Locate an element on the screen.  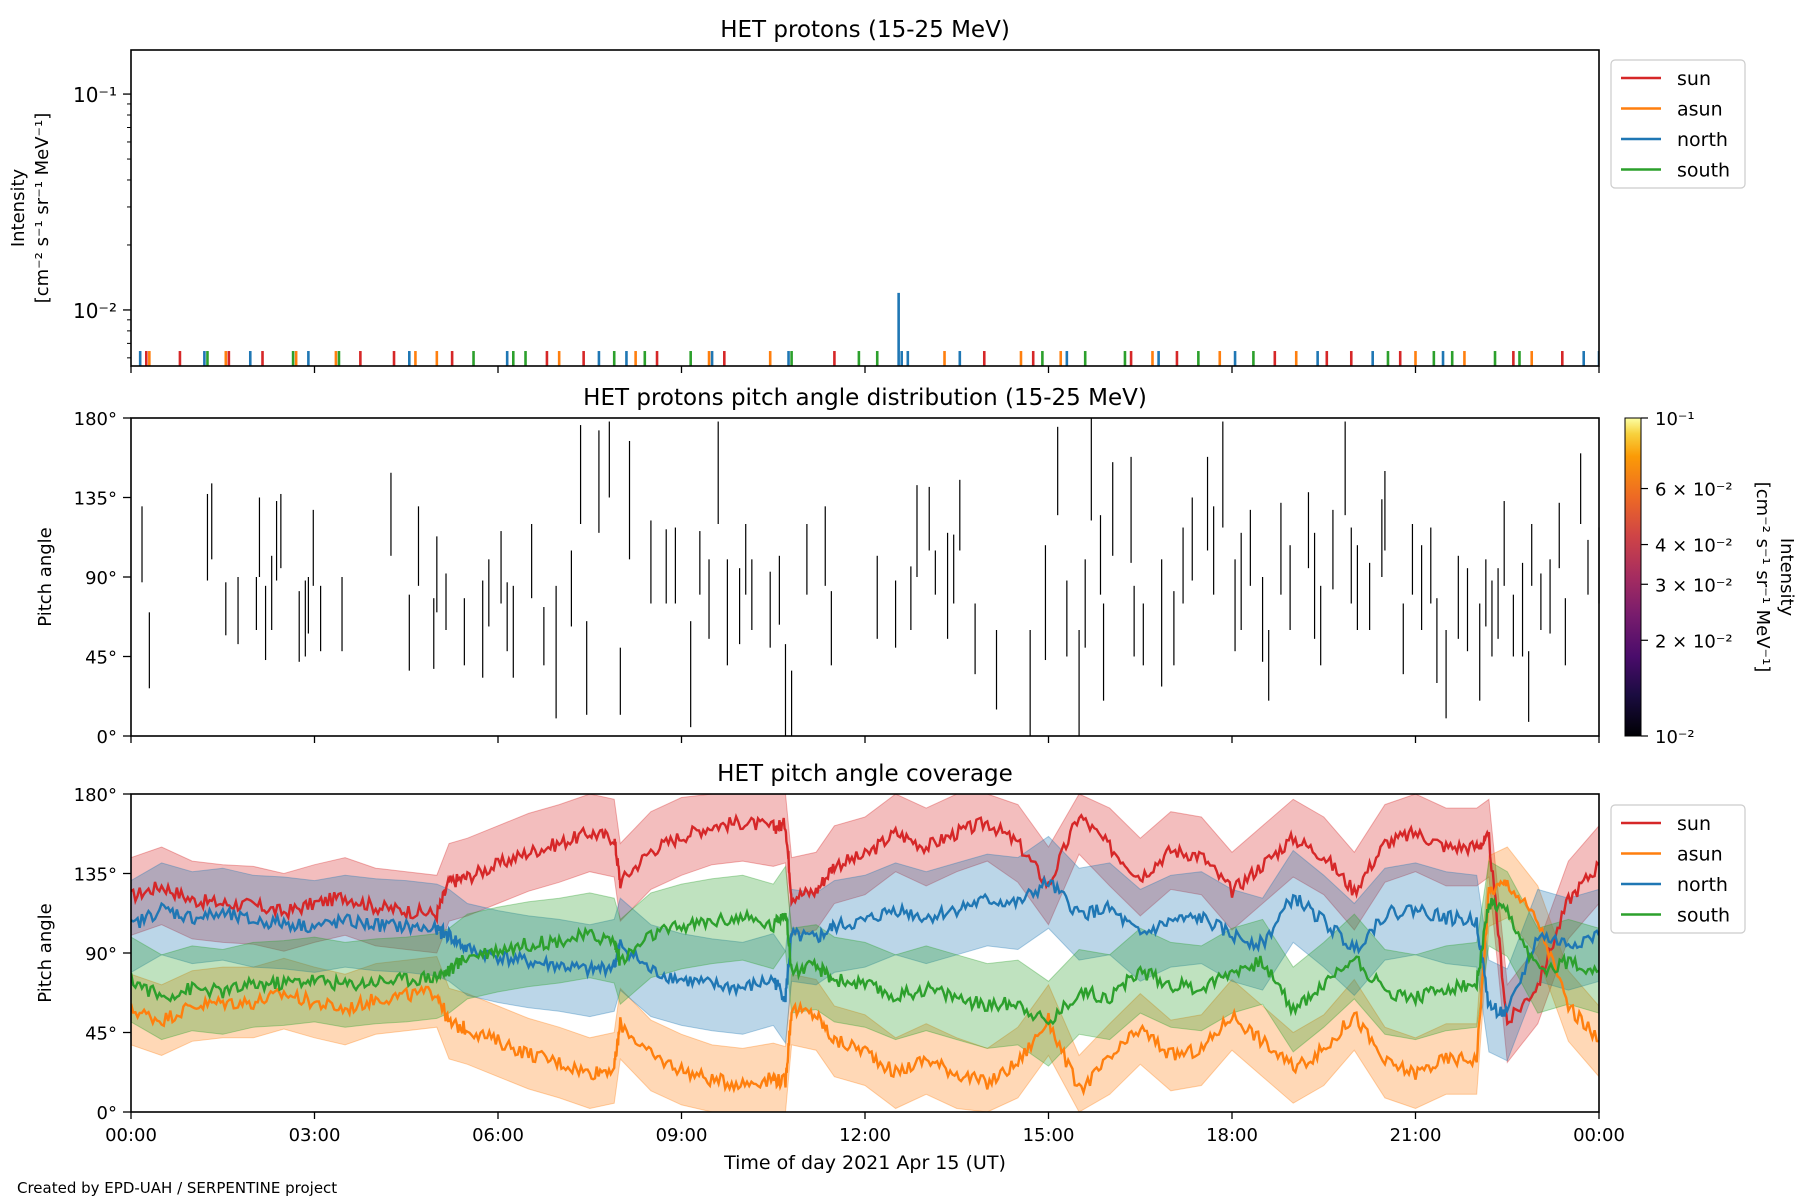
colorbar-tick-label: 3 × 10⁻² is located at coordinates (1694, 585).